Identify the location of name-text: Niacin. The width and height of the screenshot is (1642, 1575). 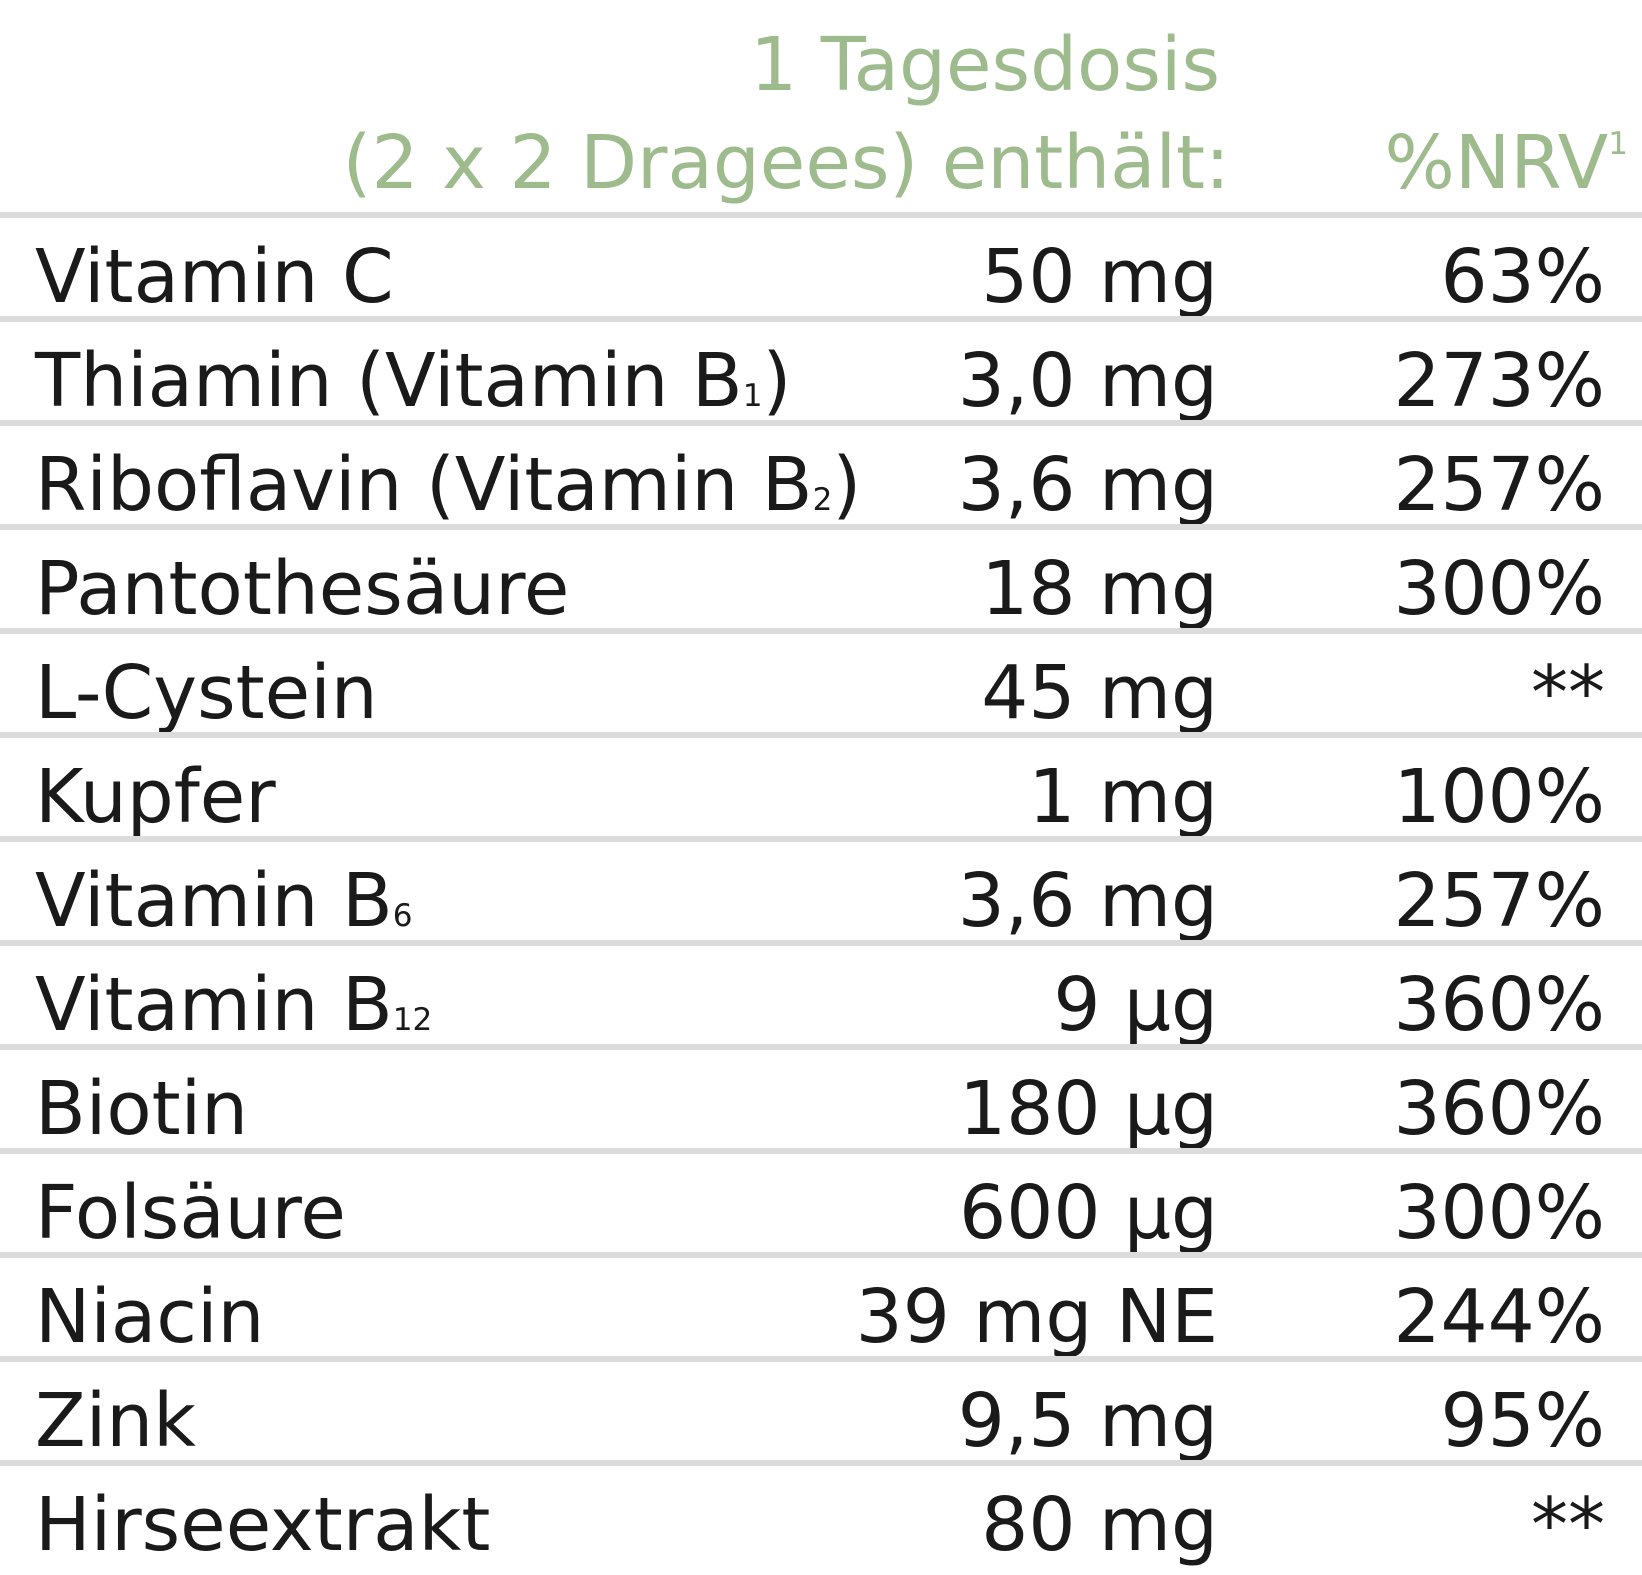
(150, 1317).